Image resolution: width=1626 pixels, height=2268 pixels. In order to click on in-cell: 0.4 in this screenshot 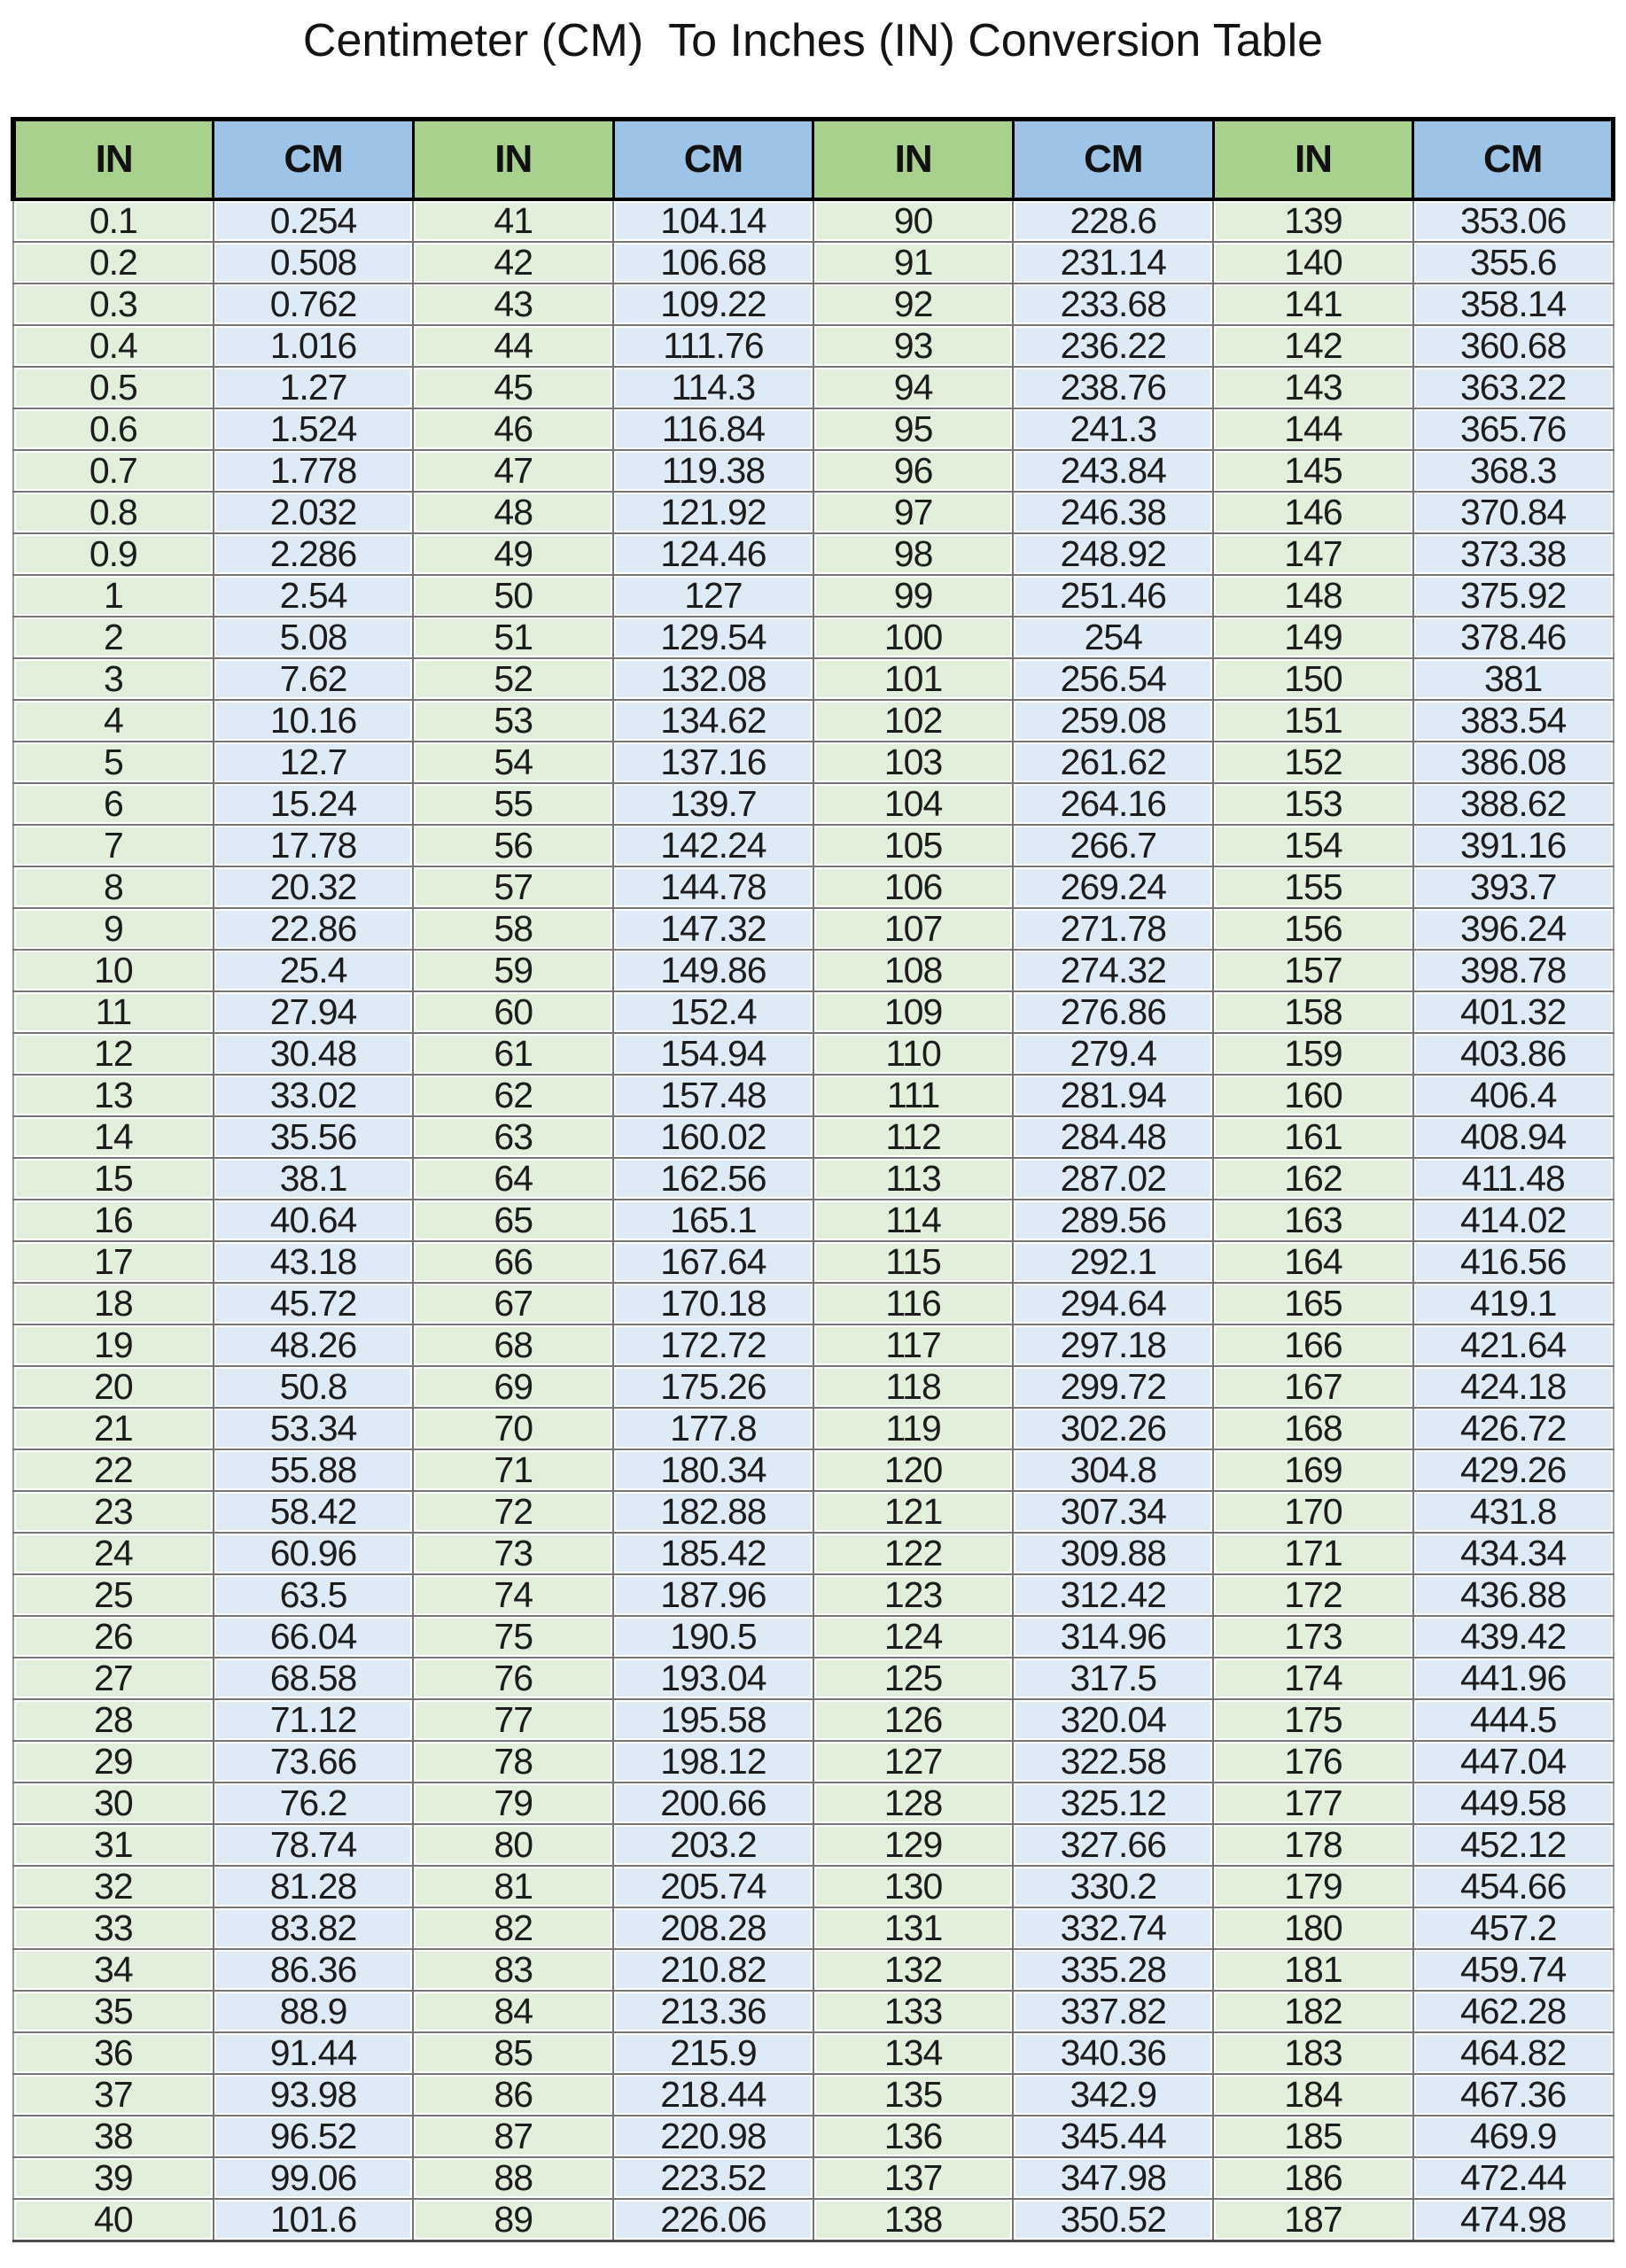, I will do `click(113, 346)`.